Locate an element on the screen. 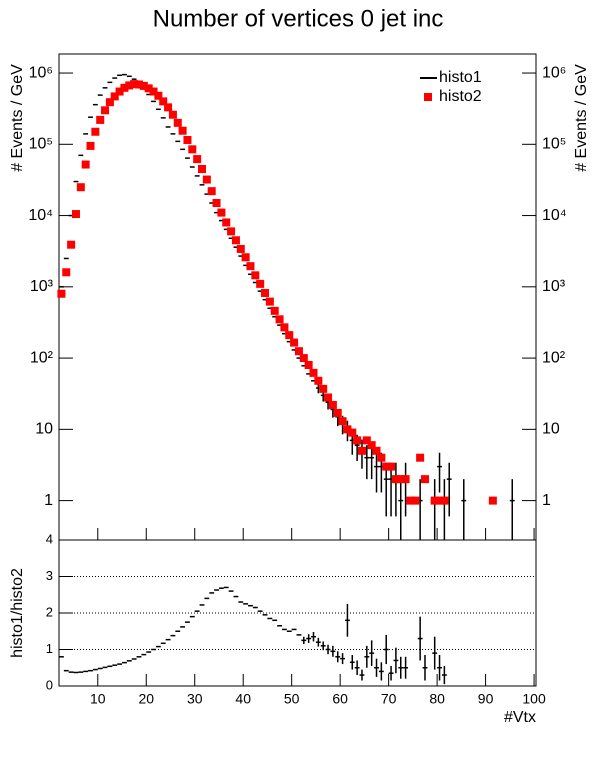  y-tick-label: 3 is located at coordinates (49, 575).